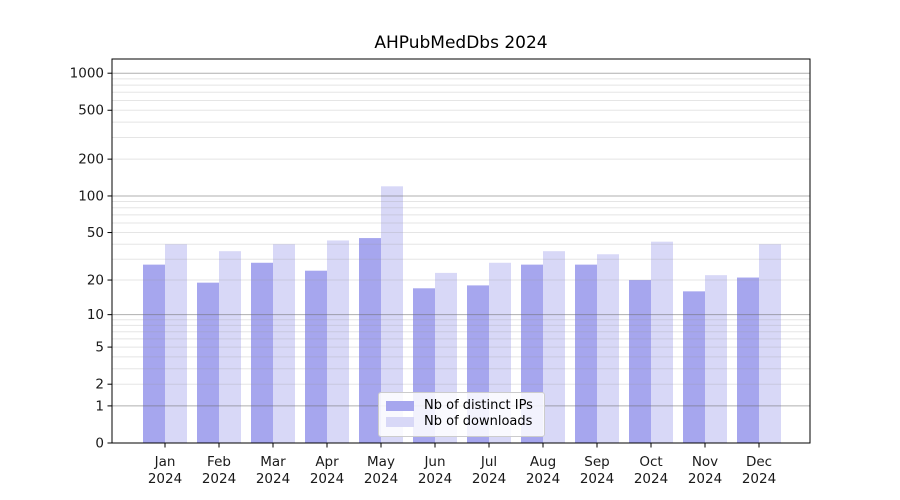 The width and height of the screenshot is (900, 500). Describe the element at coordinates (176, 343) in the screenshot. I see `bar-downloads-jan` at that location.